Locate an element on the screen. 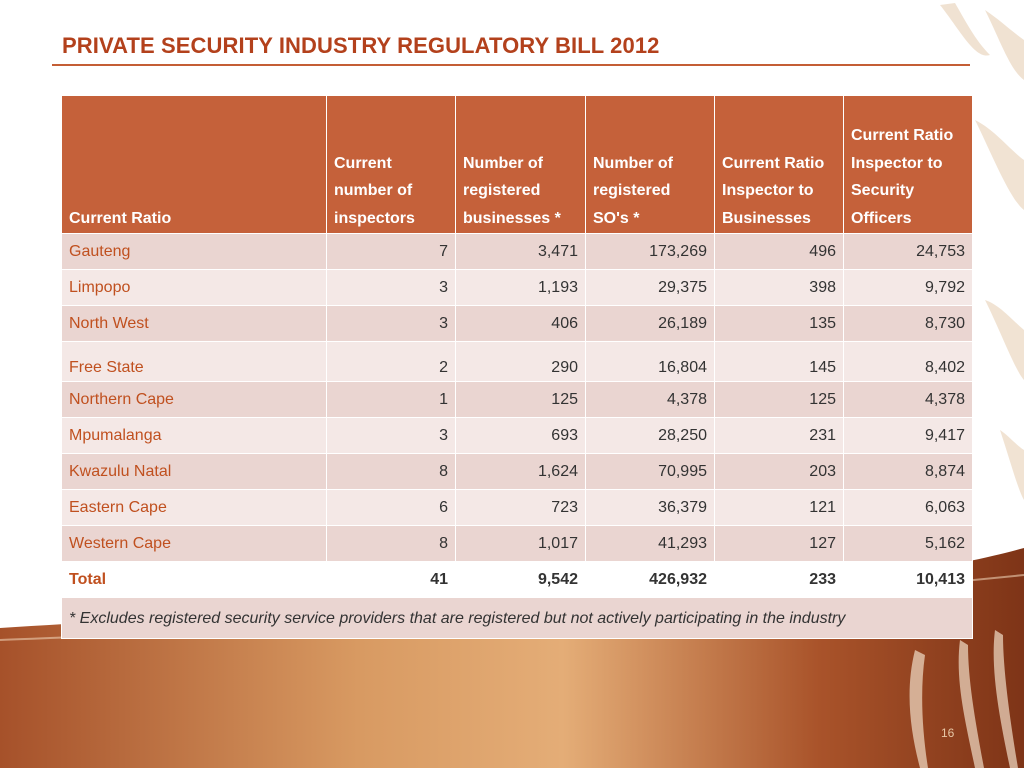 The image size is (1024, 768). header-ratio-businesses: Current Ratio Inspector to Businesses is located at coordinates (779, 164).